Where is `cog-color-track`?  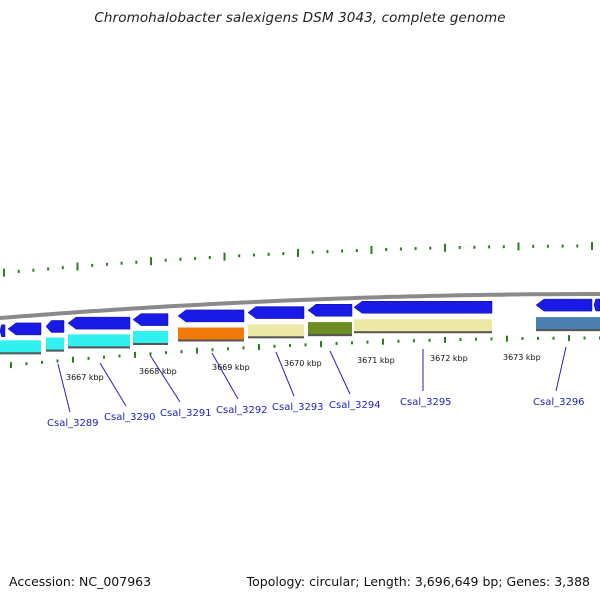
cog-color-track is located at coordinates (300, 336).